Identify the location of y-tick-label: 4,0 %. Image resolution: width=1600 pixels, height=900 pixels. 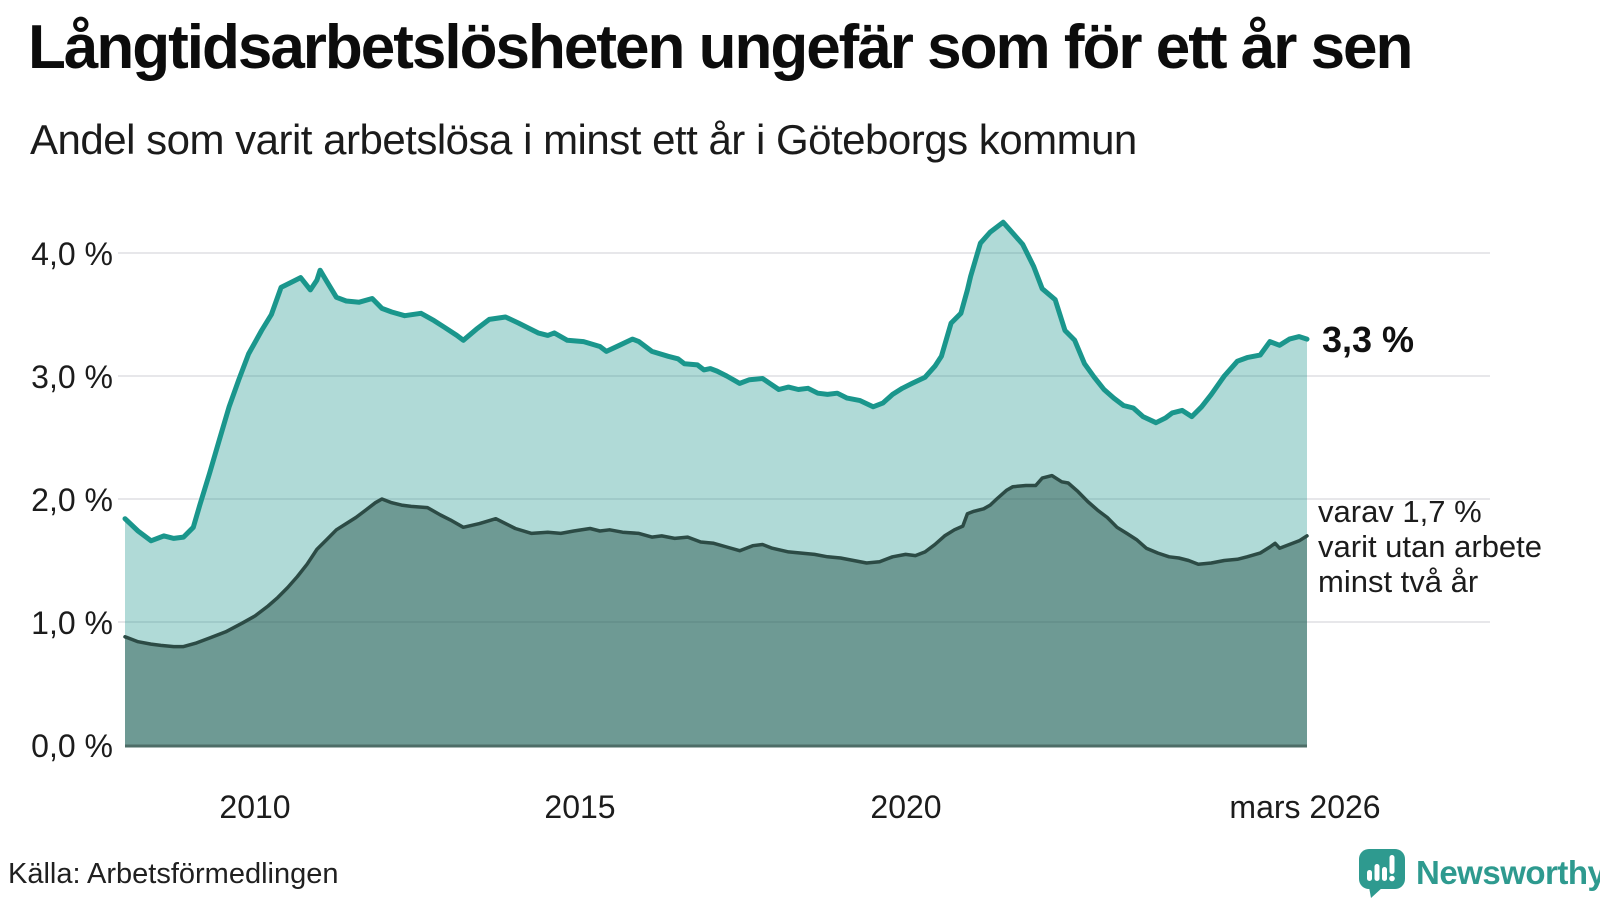
(72, 254).